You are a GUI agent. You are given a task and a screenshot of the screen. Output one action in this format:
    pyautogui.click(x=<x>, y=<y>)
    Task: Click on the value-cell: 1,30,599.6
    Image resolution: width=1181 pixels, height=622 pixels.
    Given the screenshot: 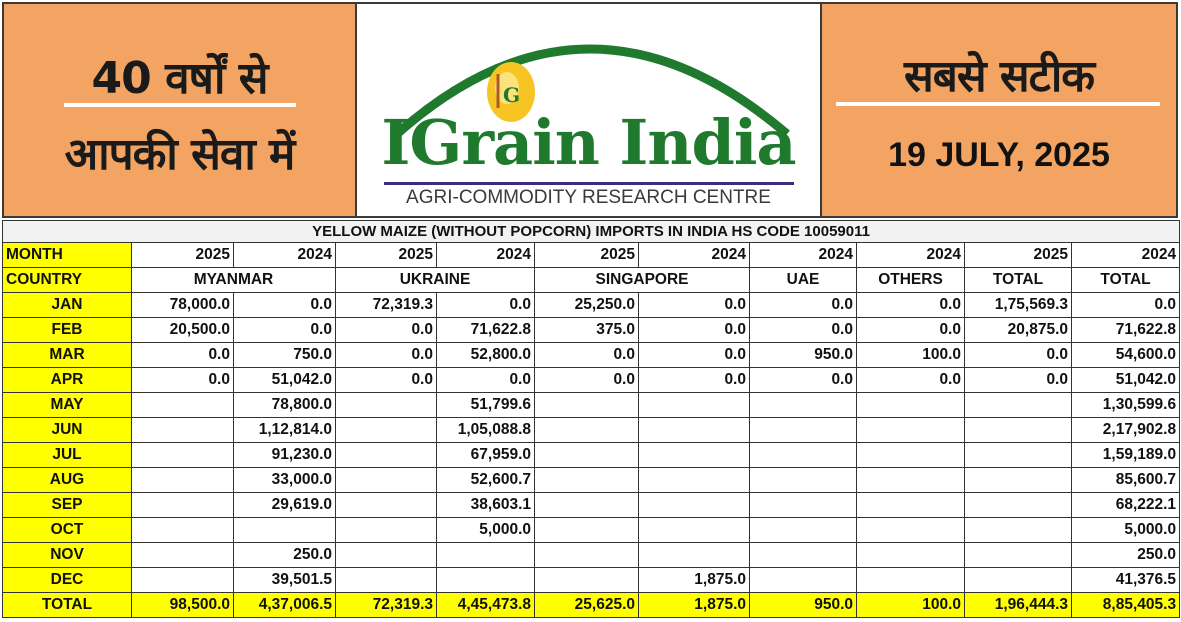 What is the action you would take?
    pyautogui.click(x=1125, y=405)
    